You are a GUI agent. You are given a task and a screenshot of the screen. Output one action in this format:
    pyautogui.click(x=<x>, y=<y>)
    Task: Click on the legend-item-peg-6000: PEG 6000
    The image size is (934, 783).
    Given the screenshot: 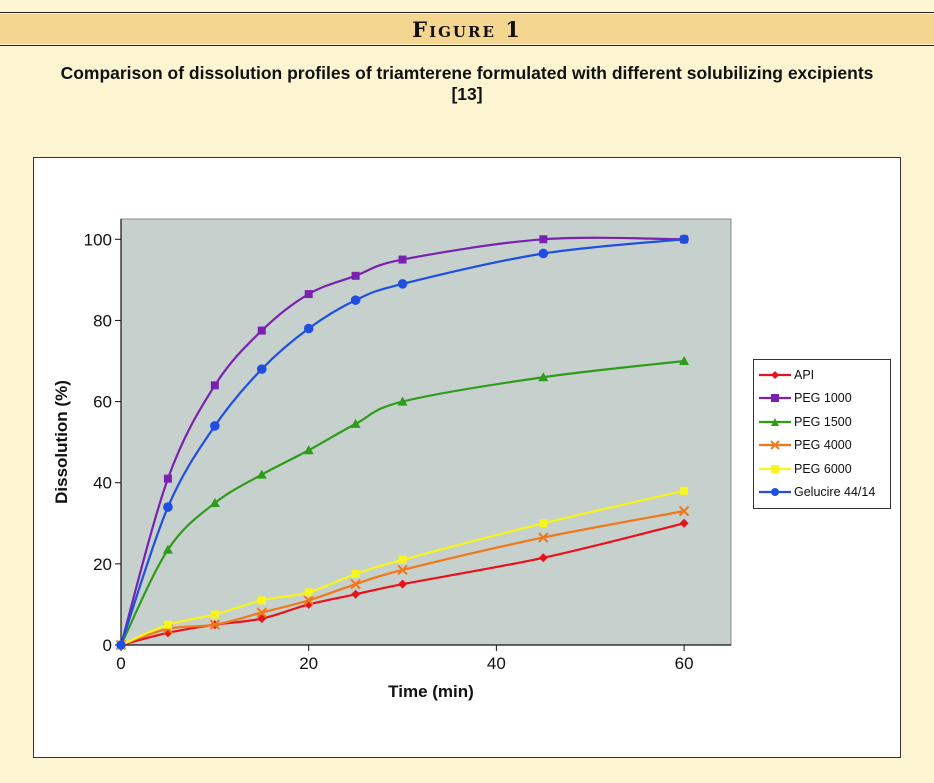 What is the action you would take?
    pyautogui.click(x=824, y=469)
    